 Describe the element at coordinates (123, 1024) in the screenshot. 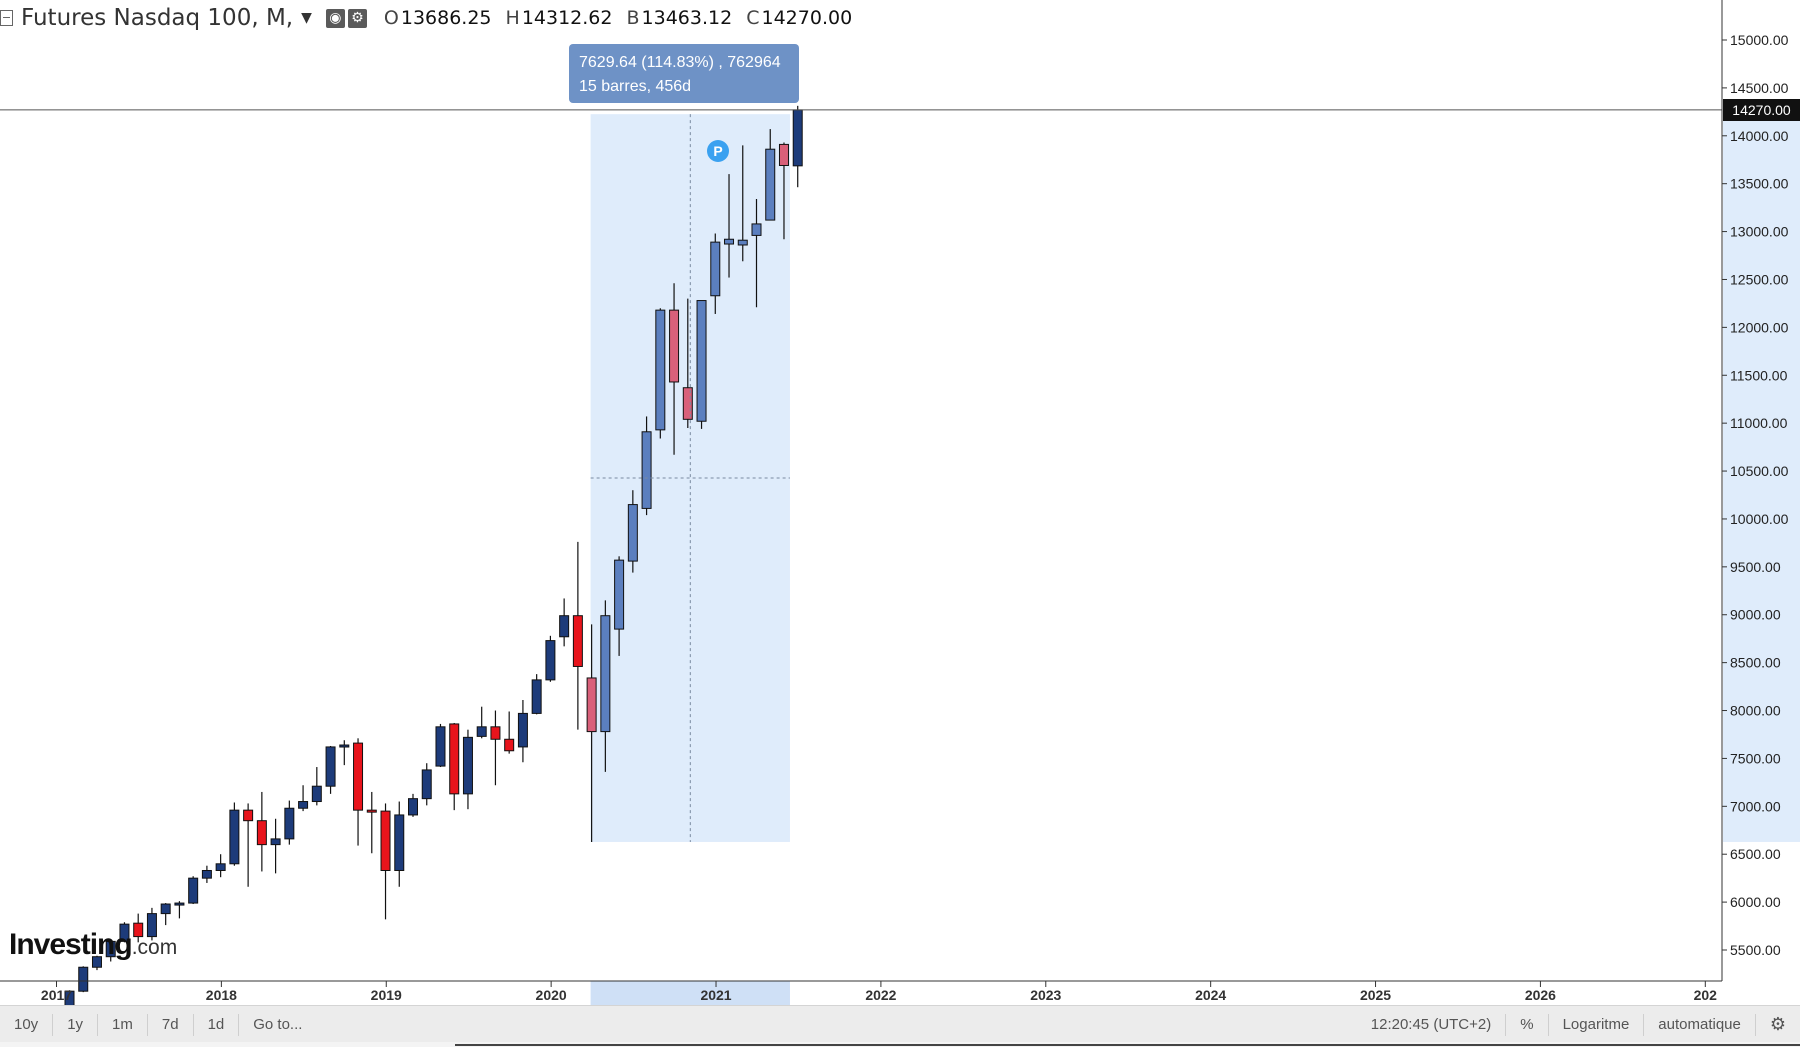

I see `range-1m-button: 1m` at that location.